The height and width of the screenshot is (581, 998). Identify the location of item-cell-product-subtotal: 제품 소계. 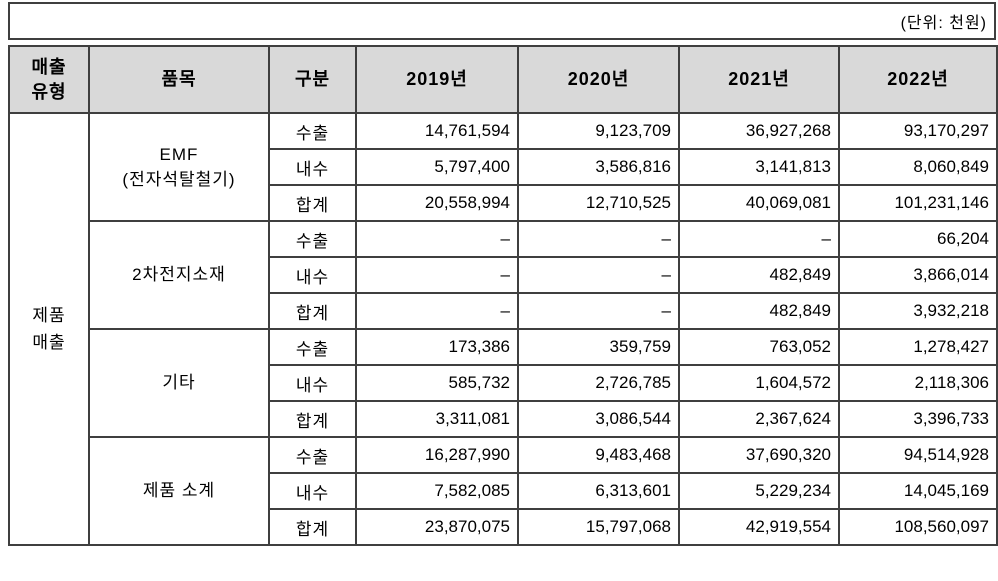
(179, 491).